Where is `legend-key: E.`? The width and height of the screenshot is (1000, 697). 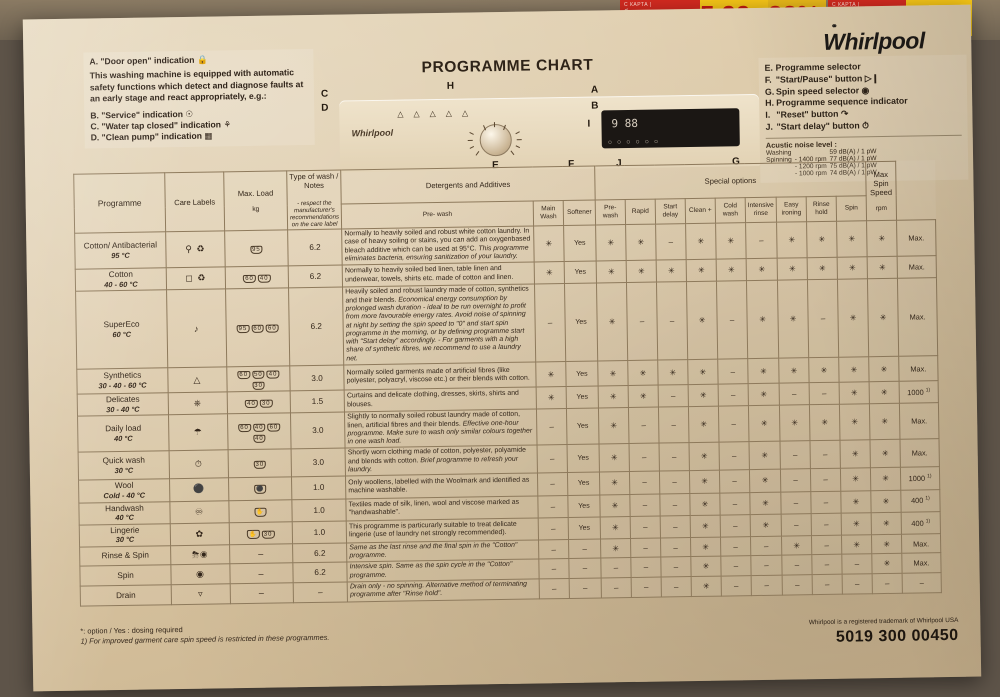 legend-key: E. is located at coordinates (769, 67).